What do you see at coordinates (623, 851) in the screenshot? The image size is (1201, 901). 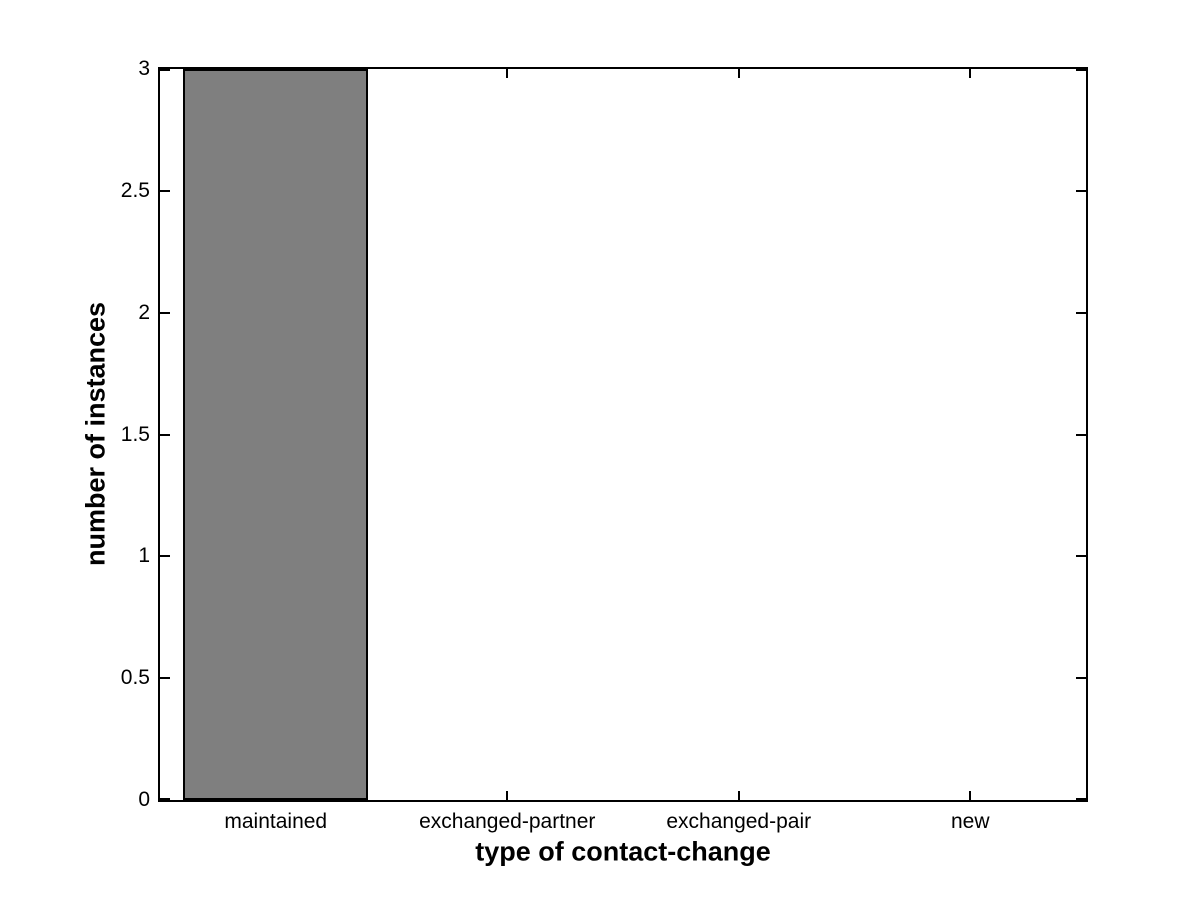 I see `x-axis-label: type of contact-change` at bounding box center [623, 851].